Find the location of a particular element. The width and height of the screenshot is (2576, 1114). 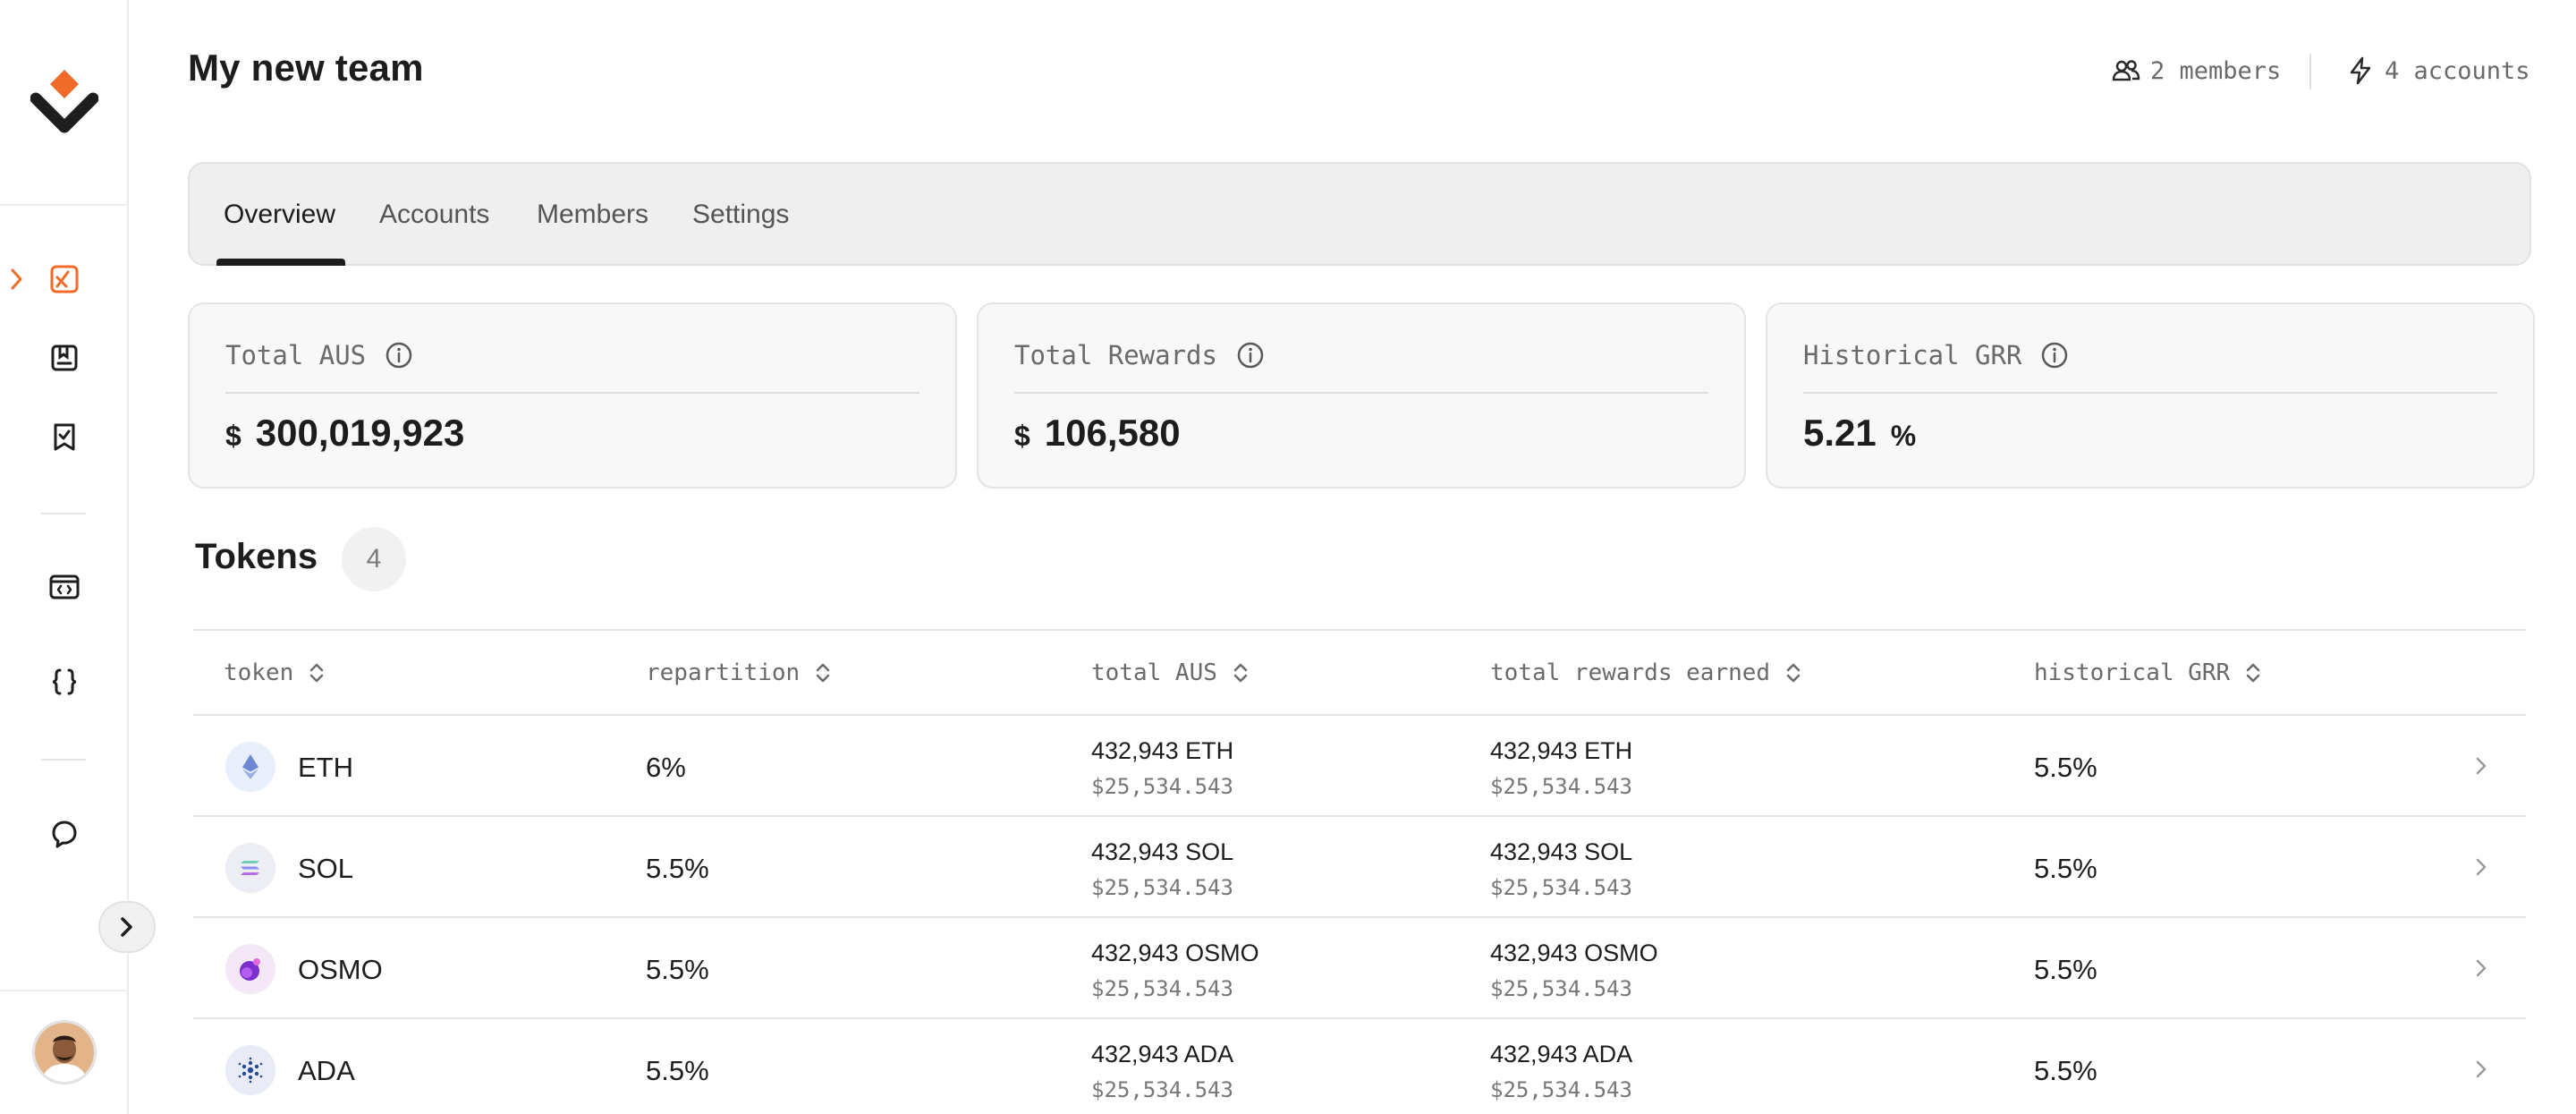

rewards-cell: 432,943 ADA $25,534.543 is located at coordinates (1561, 1072).